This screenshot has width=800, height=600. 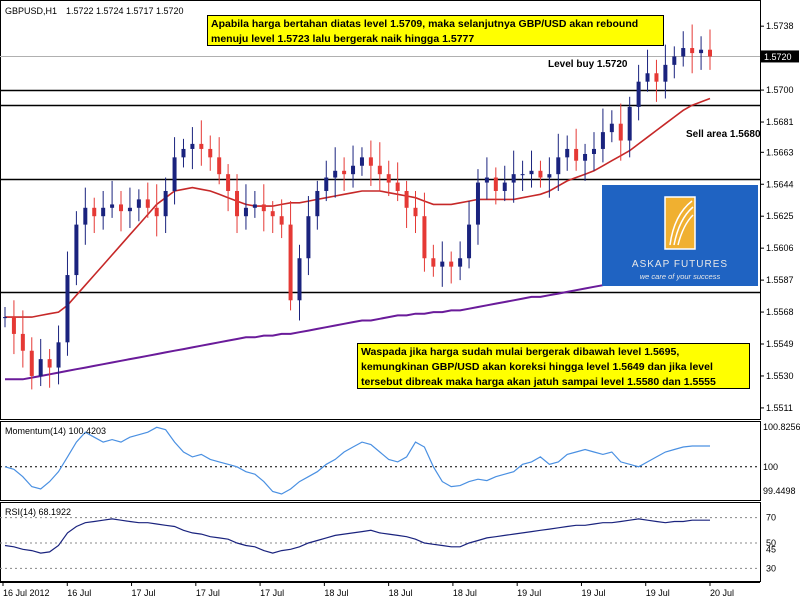 I want to click on rsi-tick-label: 50, so click(x=771, y=543).